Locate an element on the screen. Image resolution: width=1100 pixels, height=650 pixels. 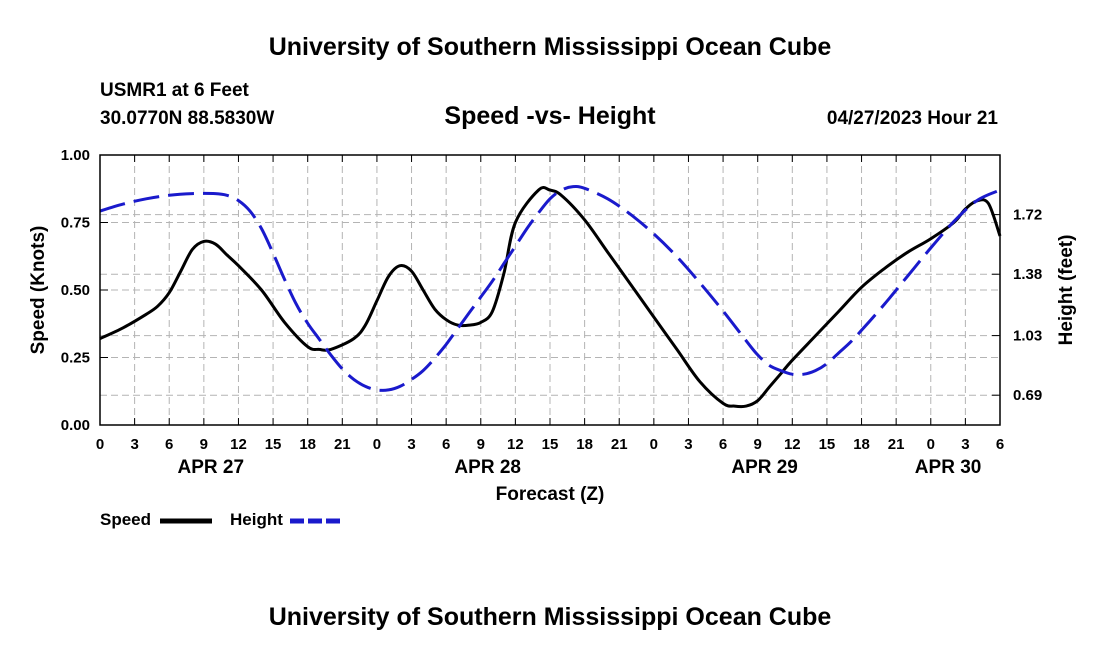
y2-axis-label: Height (feet) is located at coordinates (1066, 290).